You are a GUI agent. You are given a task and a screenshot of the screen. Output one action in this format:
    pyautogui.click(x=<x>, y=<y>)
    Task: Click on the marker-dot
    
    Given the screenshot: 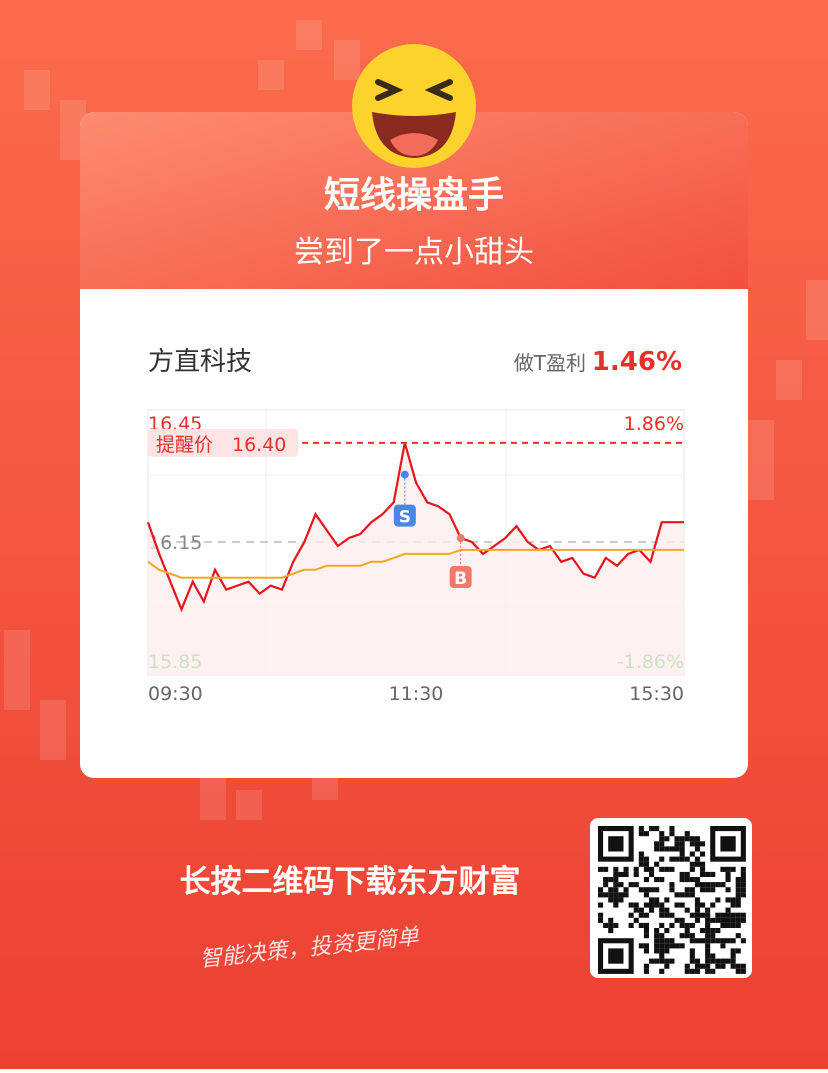 What is the action you would take?
    pyautogui.click(x=404, y=474)
    